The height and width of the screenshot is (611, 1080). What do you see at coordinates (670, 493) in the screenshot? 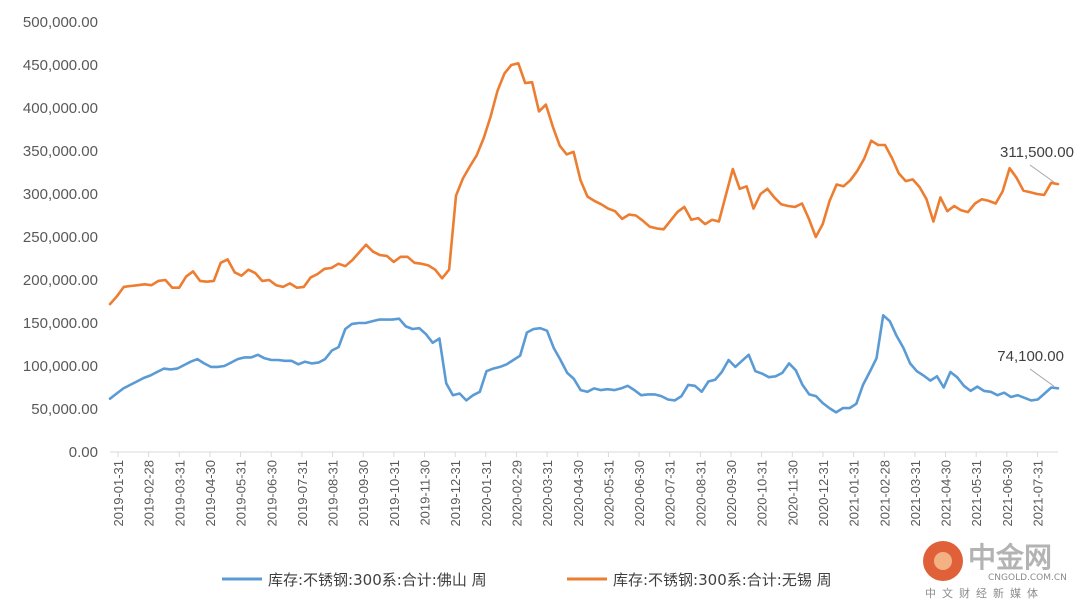
I see `x-tick-label: 2020-07-31` at bounding box center [670, 493].